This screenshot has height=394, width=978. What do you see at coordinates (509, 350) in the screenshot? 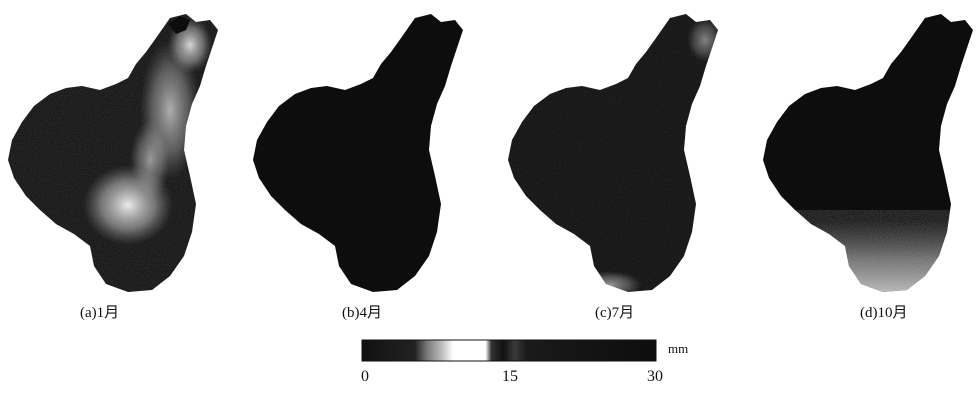
I see `legend-colorbar` at bounding box center [509, 350].